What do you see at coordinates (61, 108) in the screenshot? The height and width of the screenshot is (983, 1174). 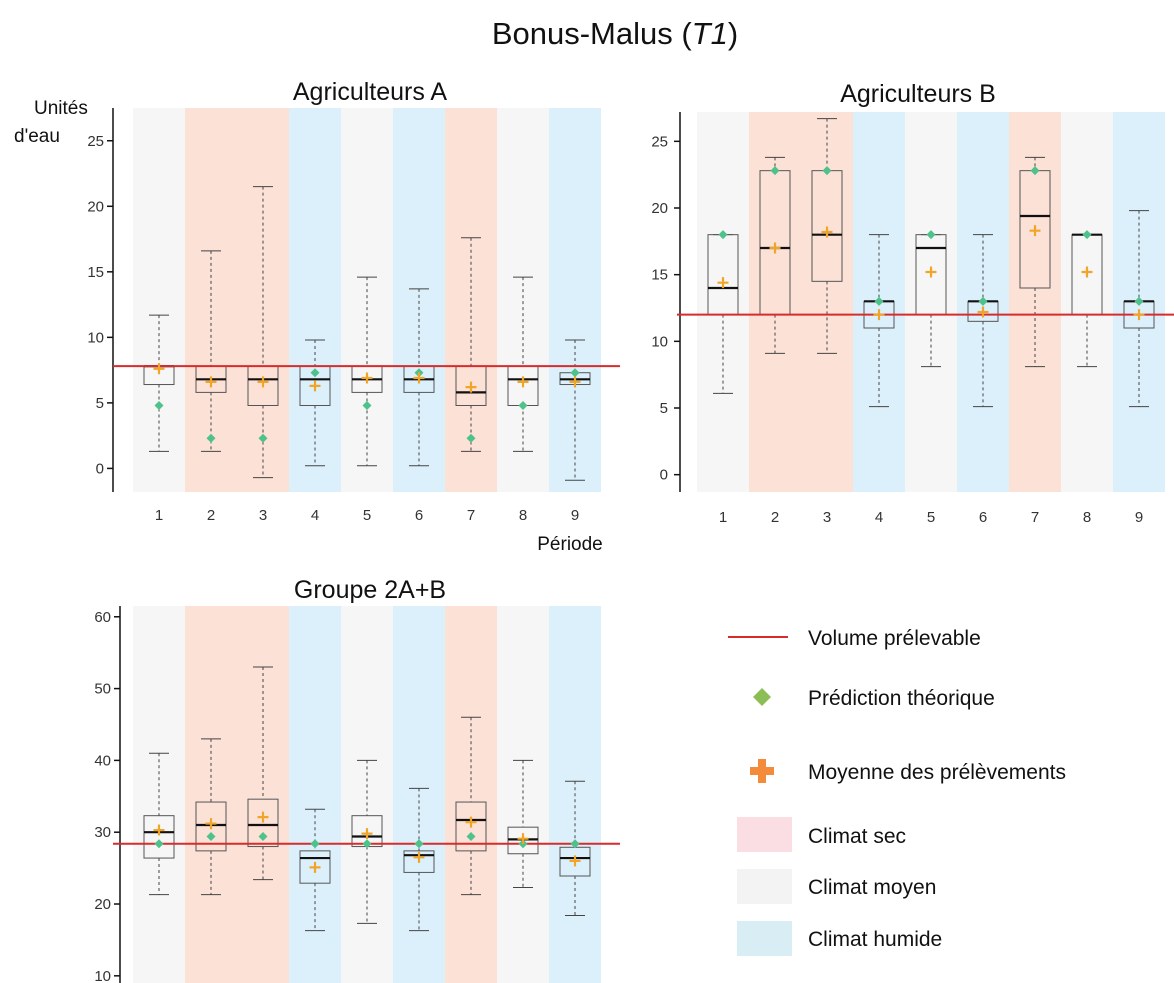 I see `y-axis-label-line1: Unités` at bounding box center [61, 108].